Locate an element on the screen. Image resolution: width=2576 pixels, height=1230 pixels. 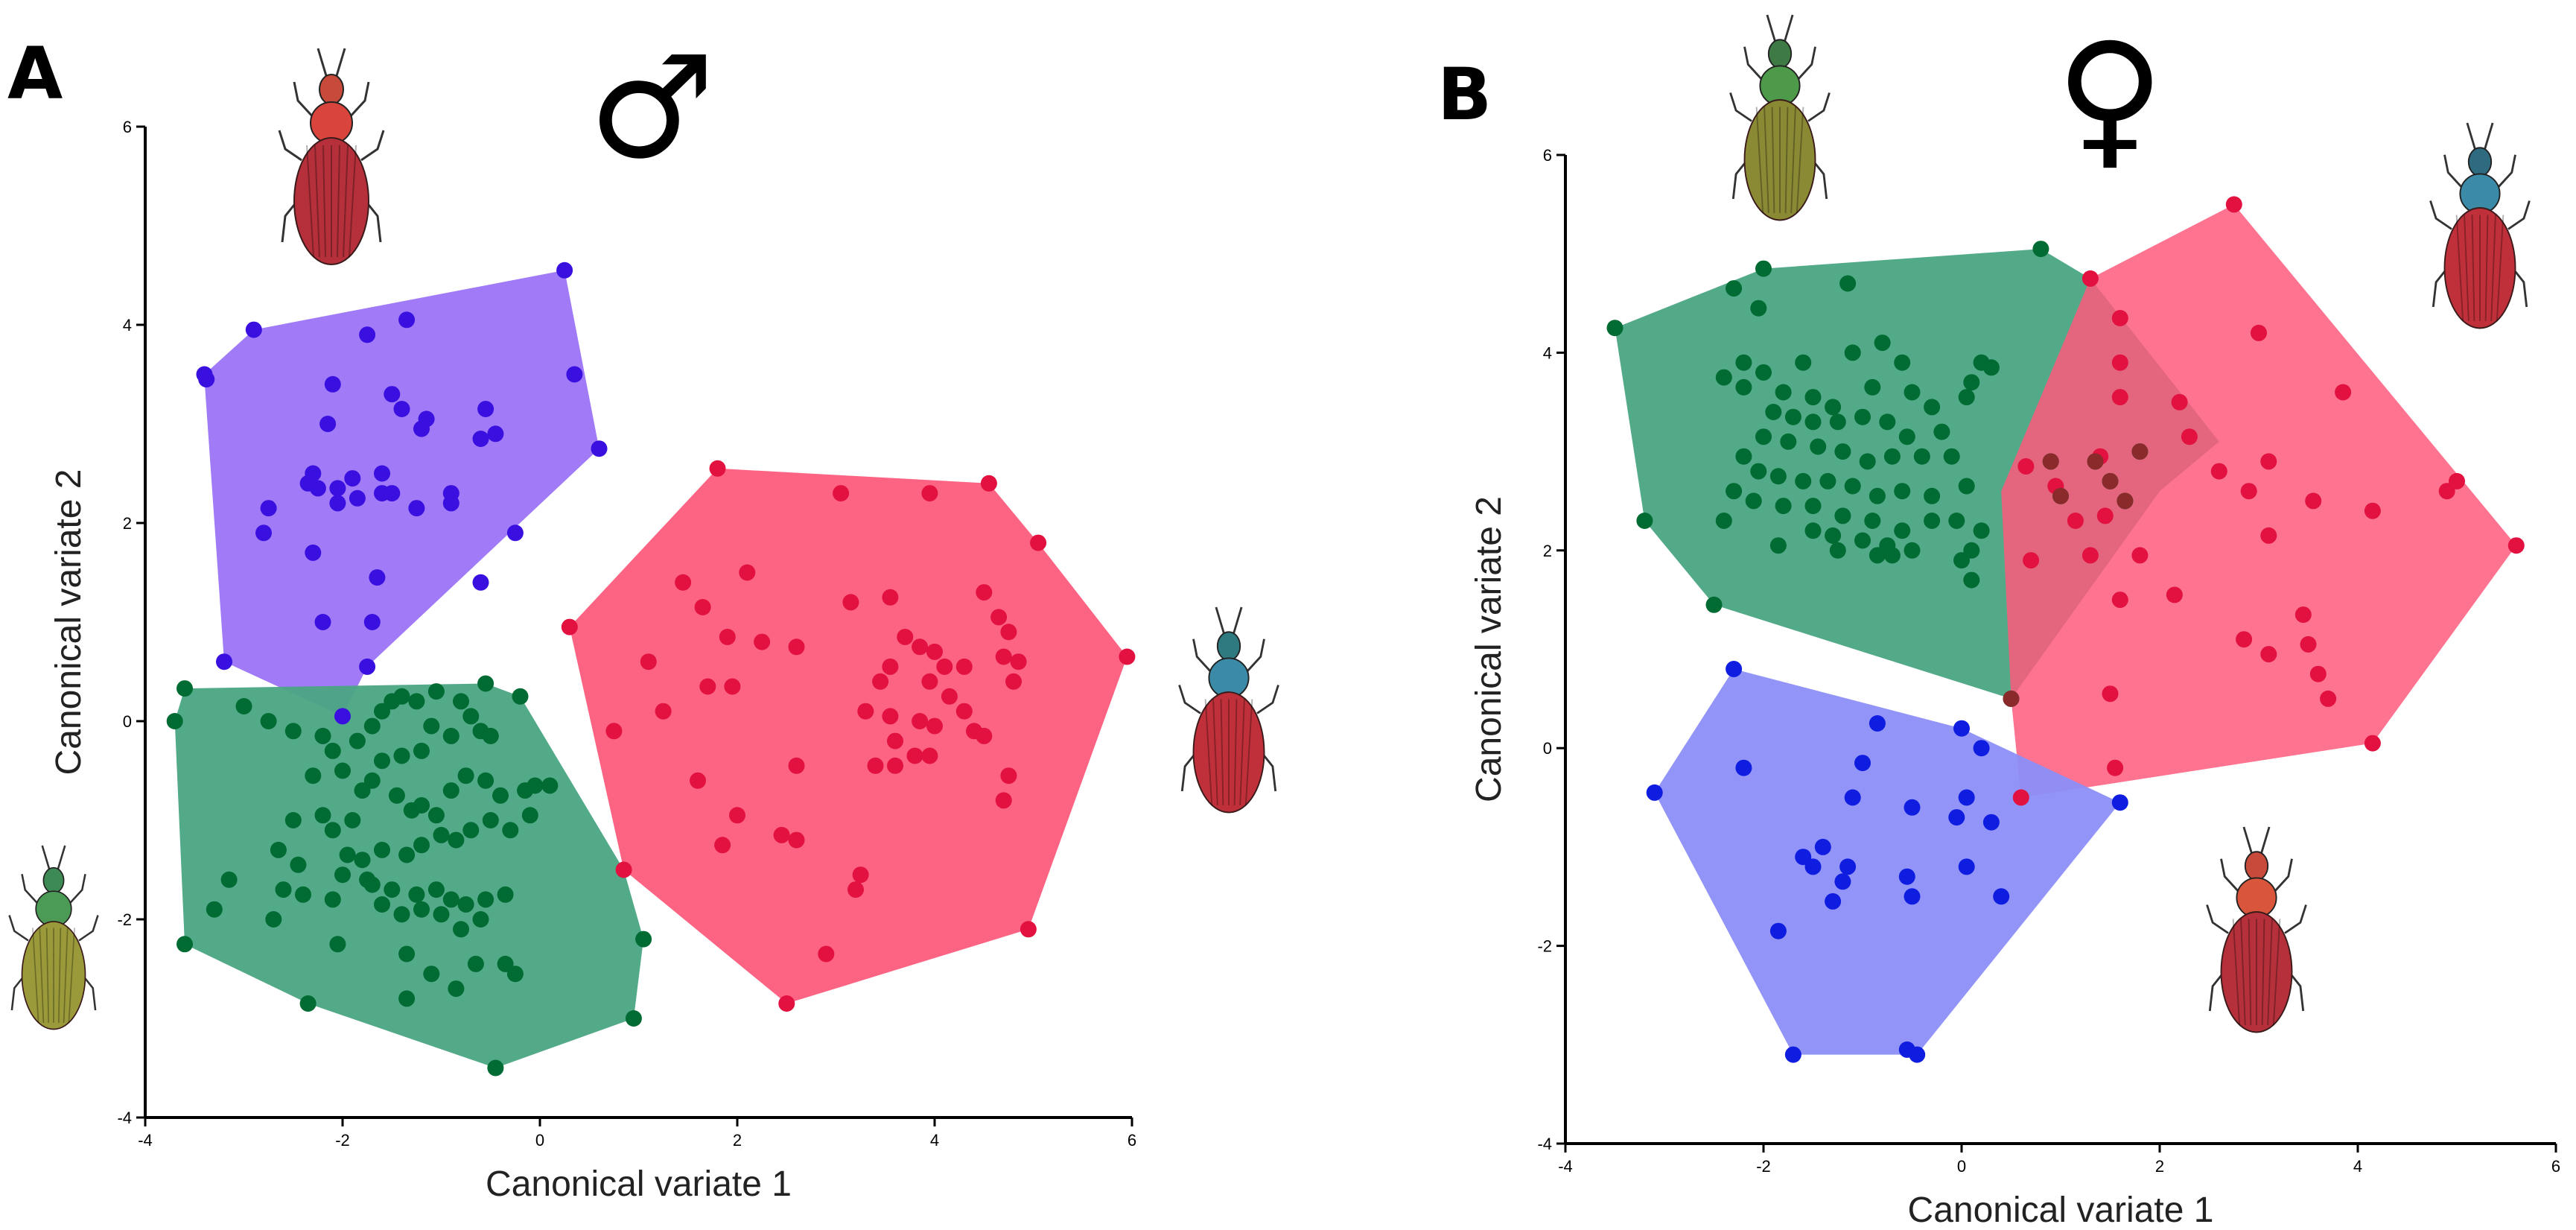
series-green is located at coordinates (409, 876).